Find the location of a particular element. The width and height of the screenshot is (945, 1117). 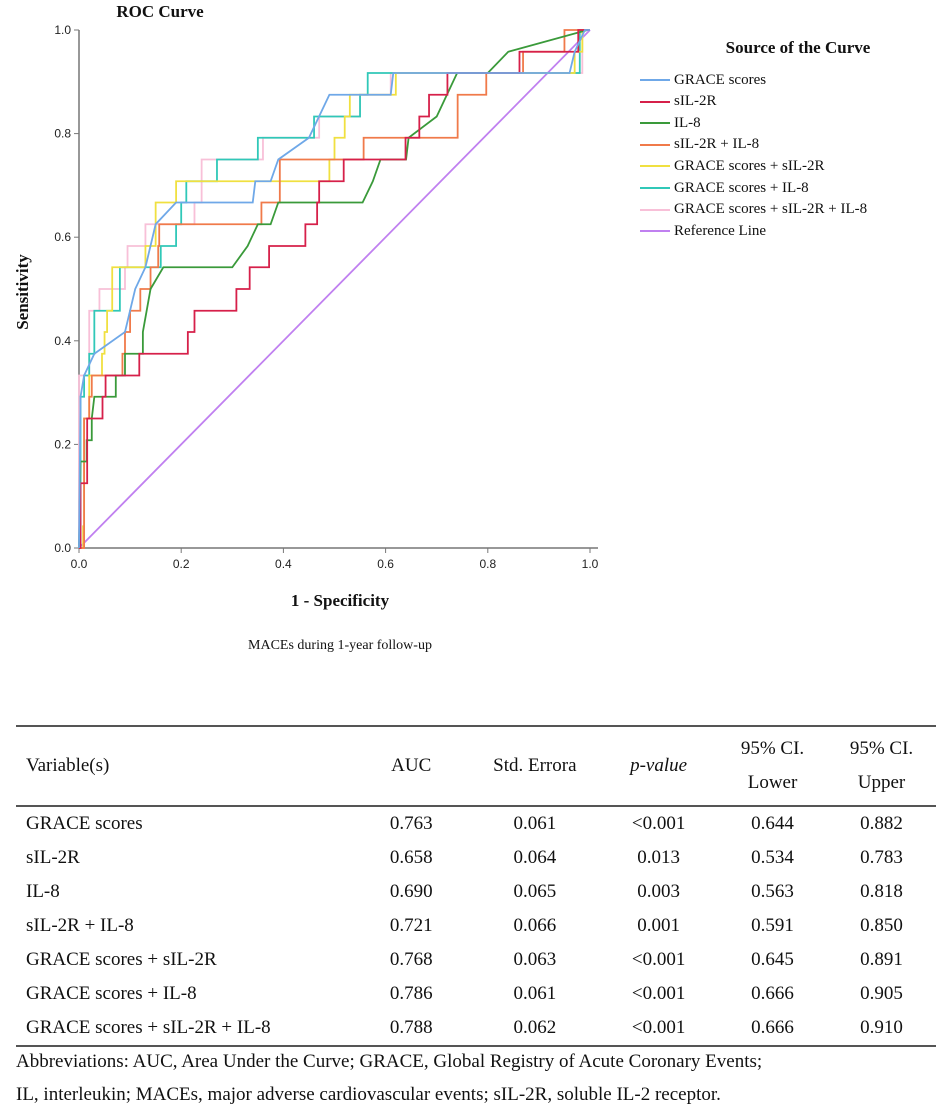

y-tick-label: 0.8 is located at coordinates (62, 134).